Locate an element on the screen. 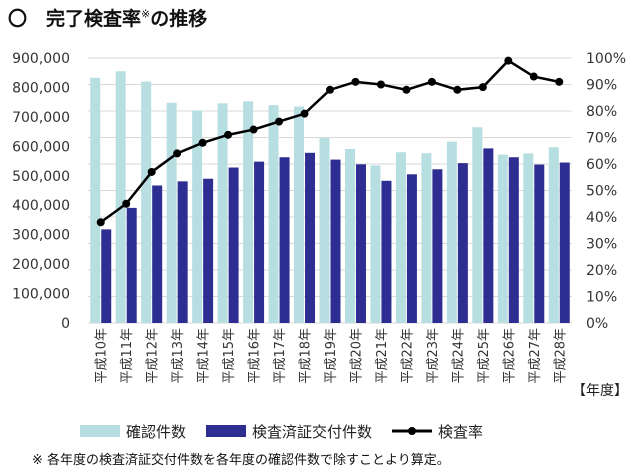  right-tick-label: 20% is located at coordinates (601, 271).